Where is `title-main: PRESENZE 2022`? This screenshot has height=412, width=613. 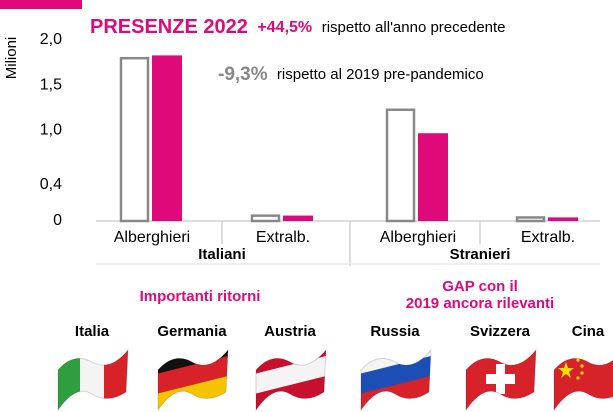
title-main: PRESENZE 2022 is located at coordinates (169, 27).